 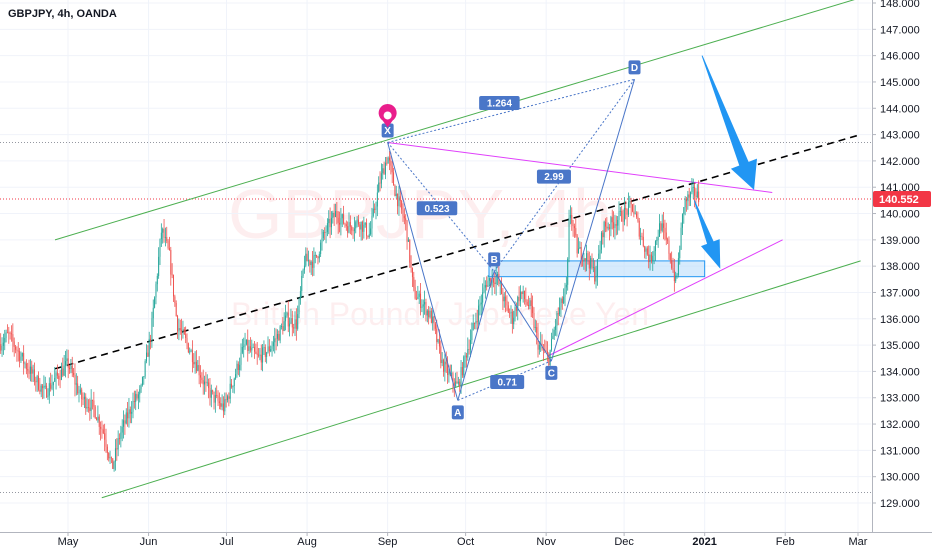 What do you see at coordinates (463, 540) in the screenshot?
I see `time-axis: May Jun Jul Aug Sep Oct Nov Dec 2021 Feb Mar` at bounding box center [463, 540].